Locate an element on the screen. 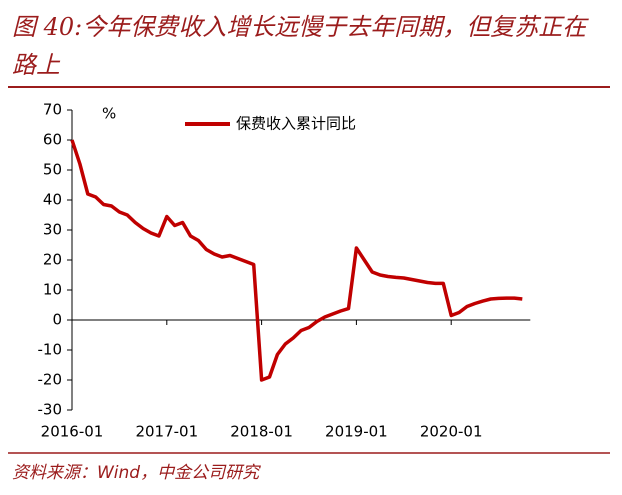 The image size is (622, 495). y-unit: % is located at coordinates (109, 114).